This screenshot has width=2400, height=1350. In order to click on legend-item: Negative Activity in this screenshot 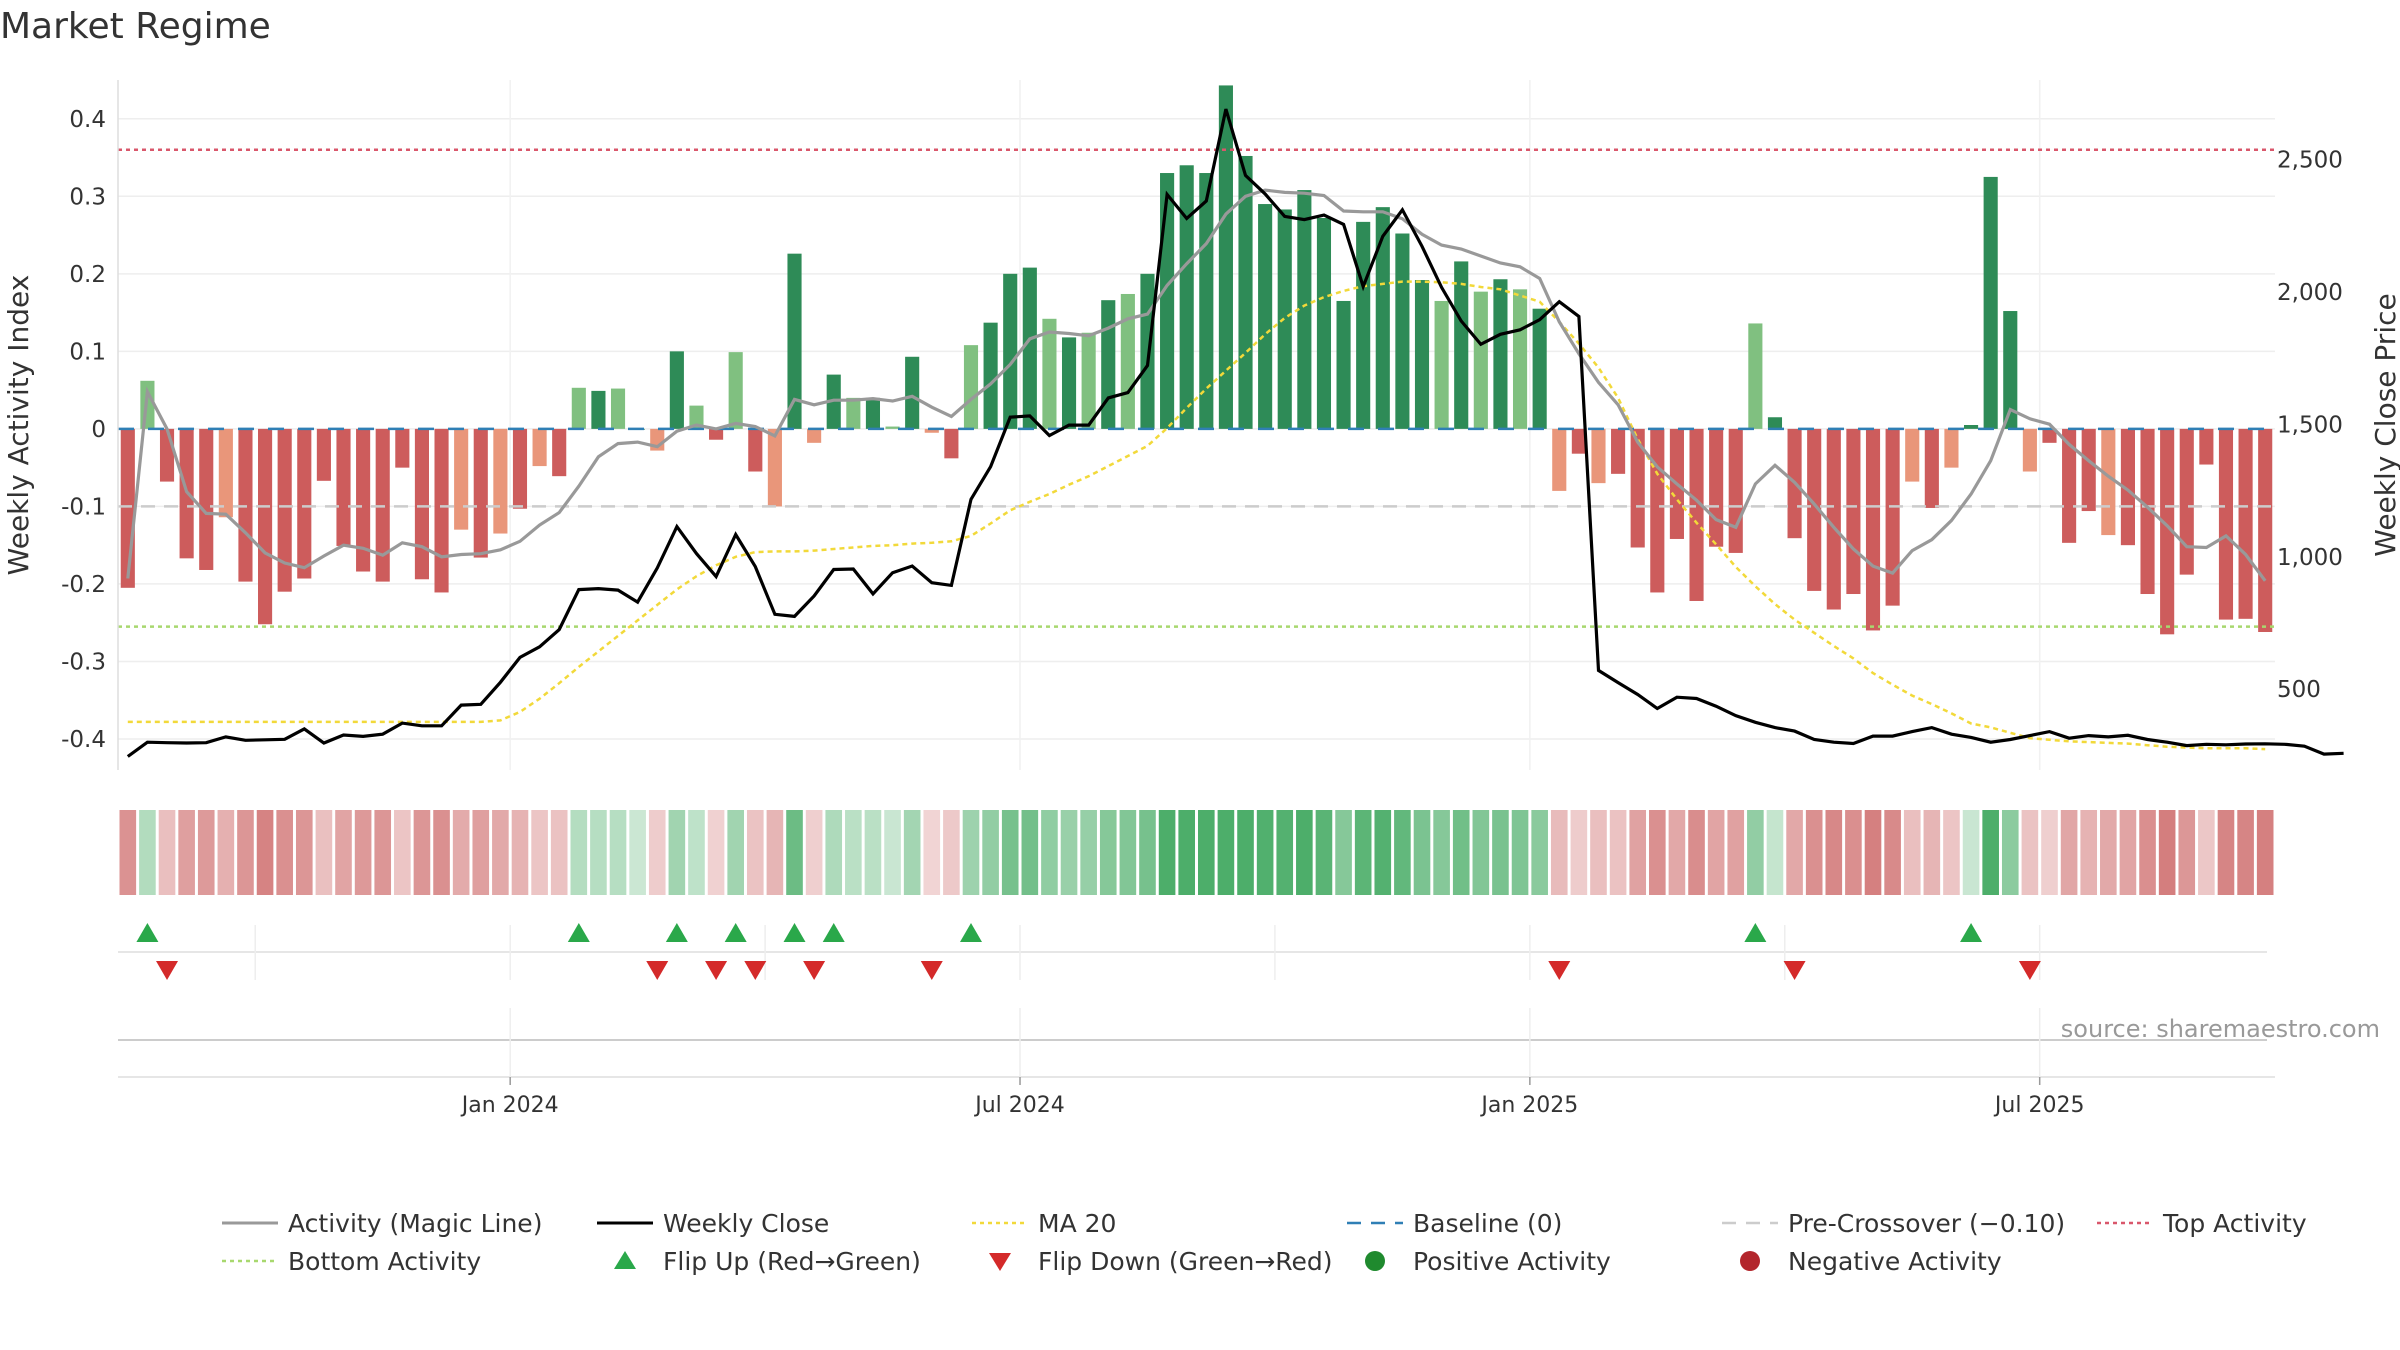, I will do `click(1861, 1261)`.